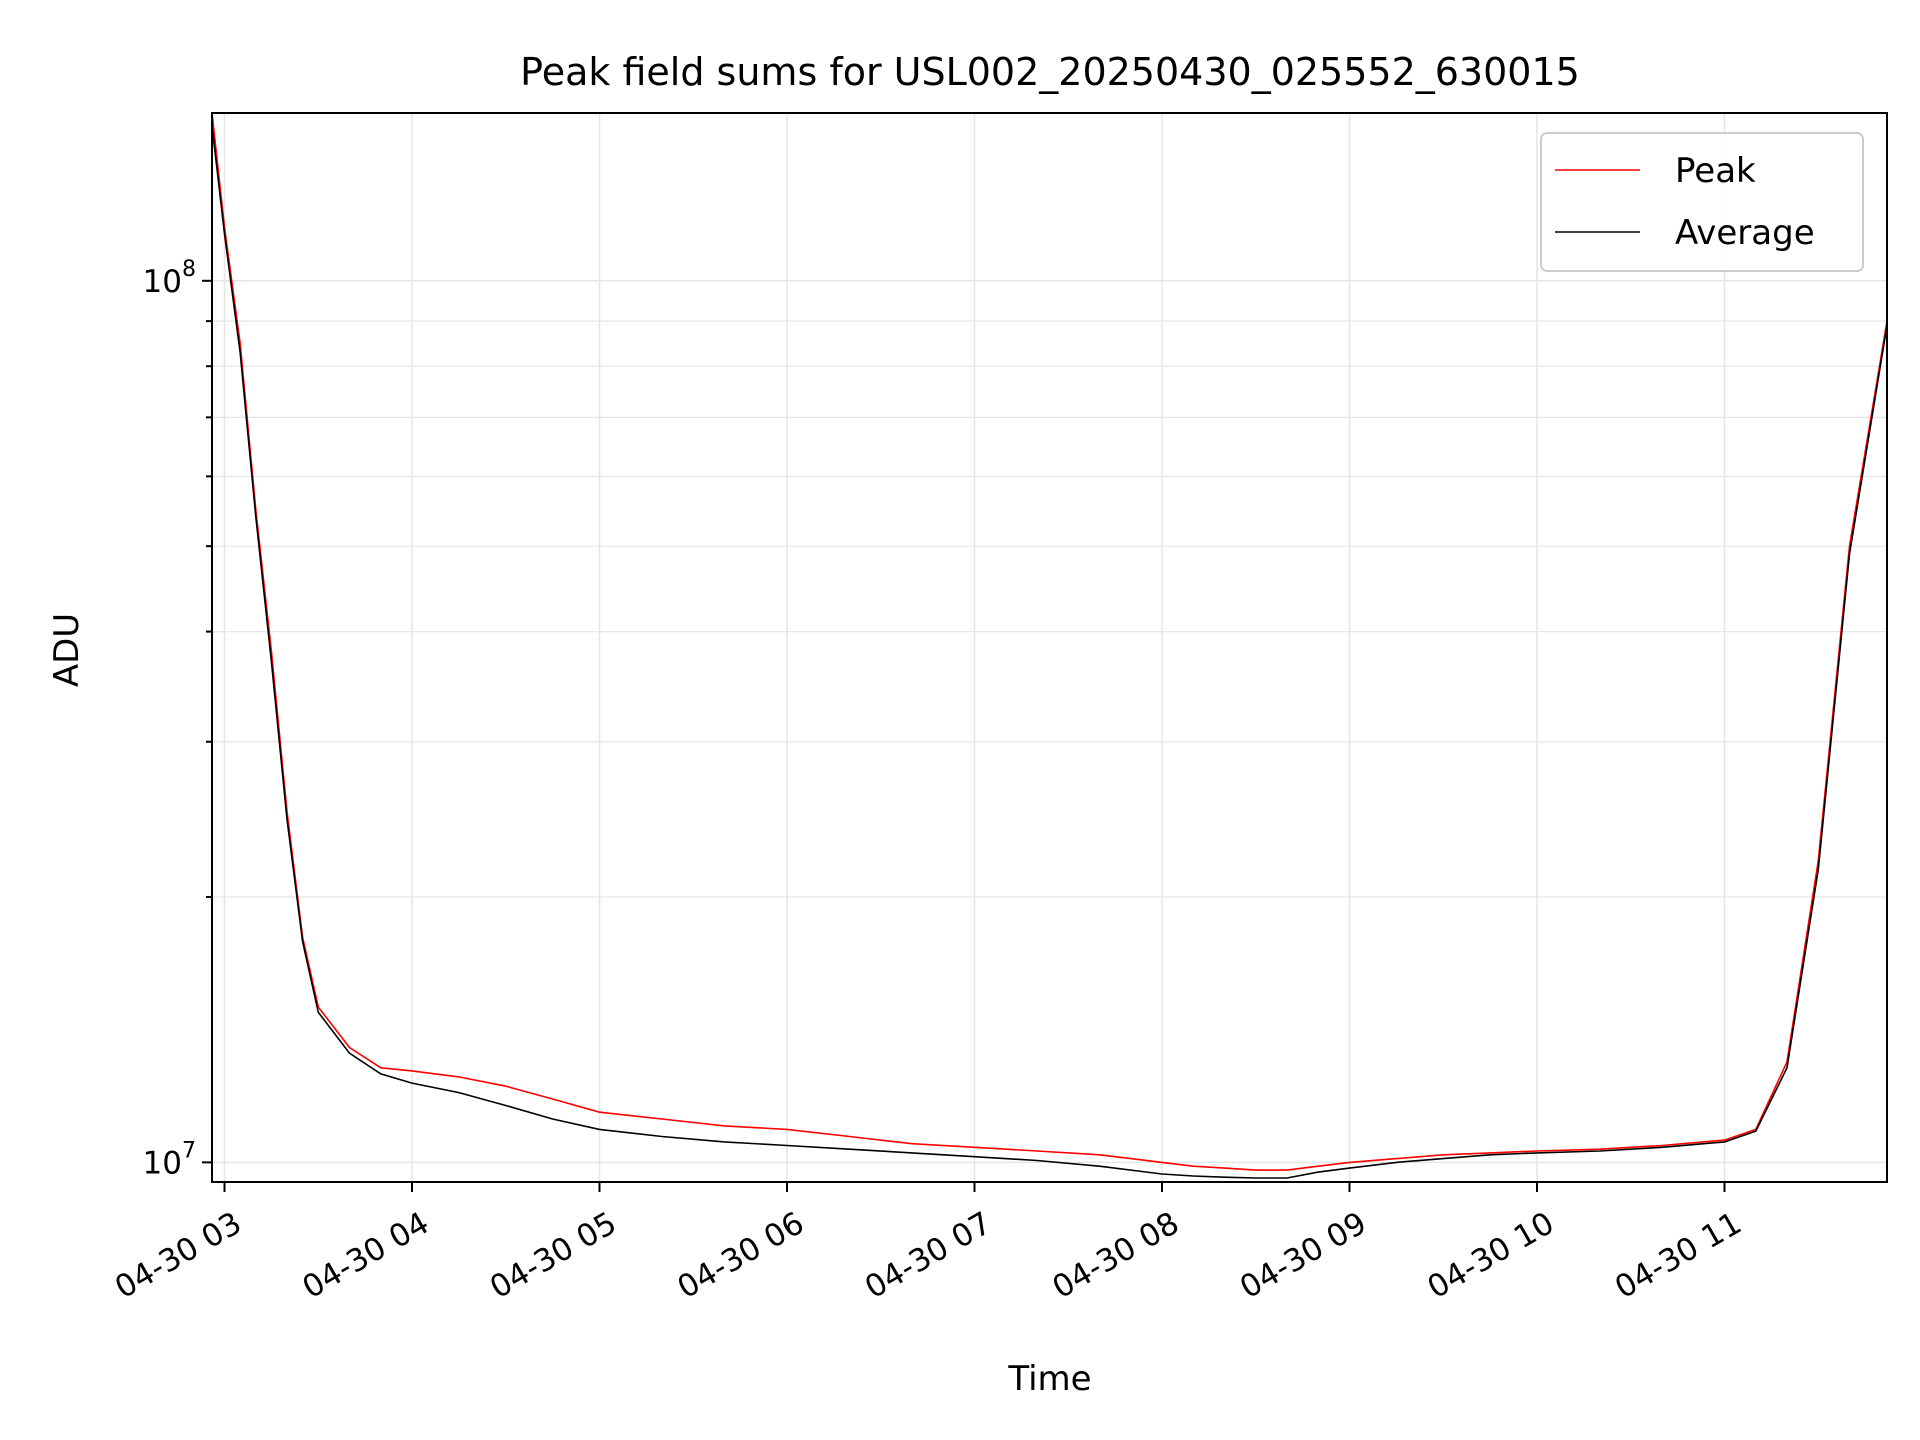  I want to click on legend-box, so click(1702, 202).